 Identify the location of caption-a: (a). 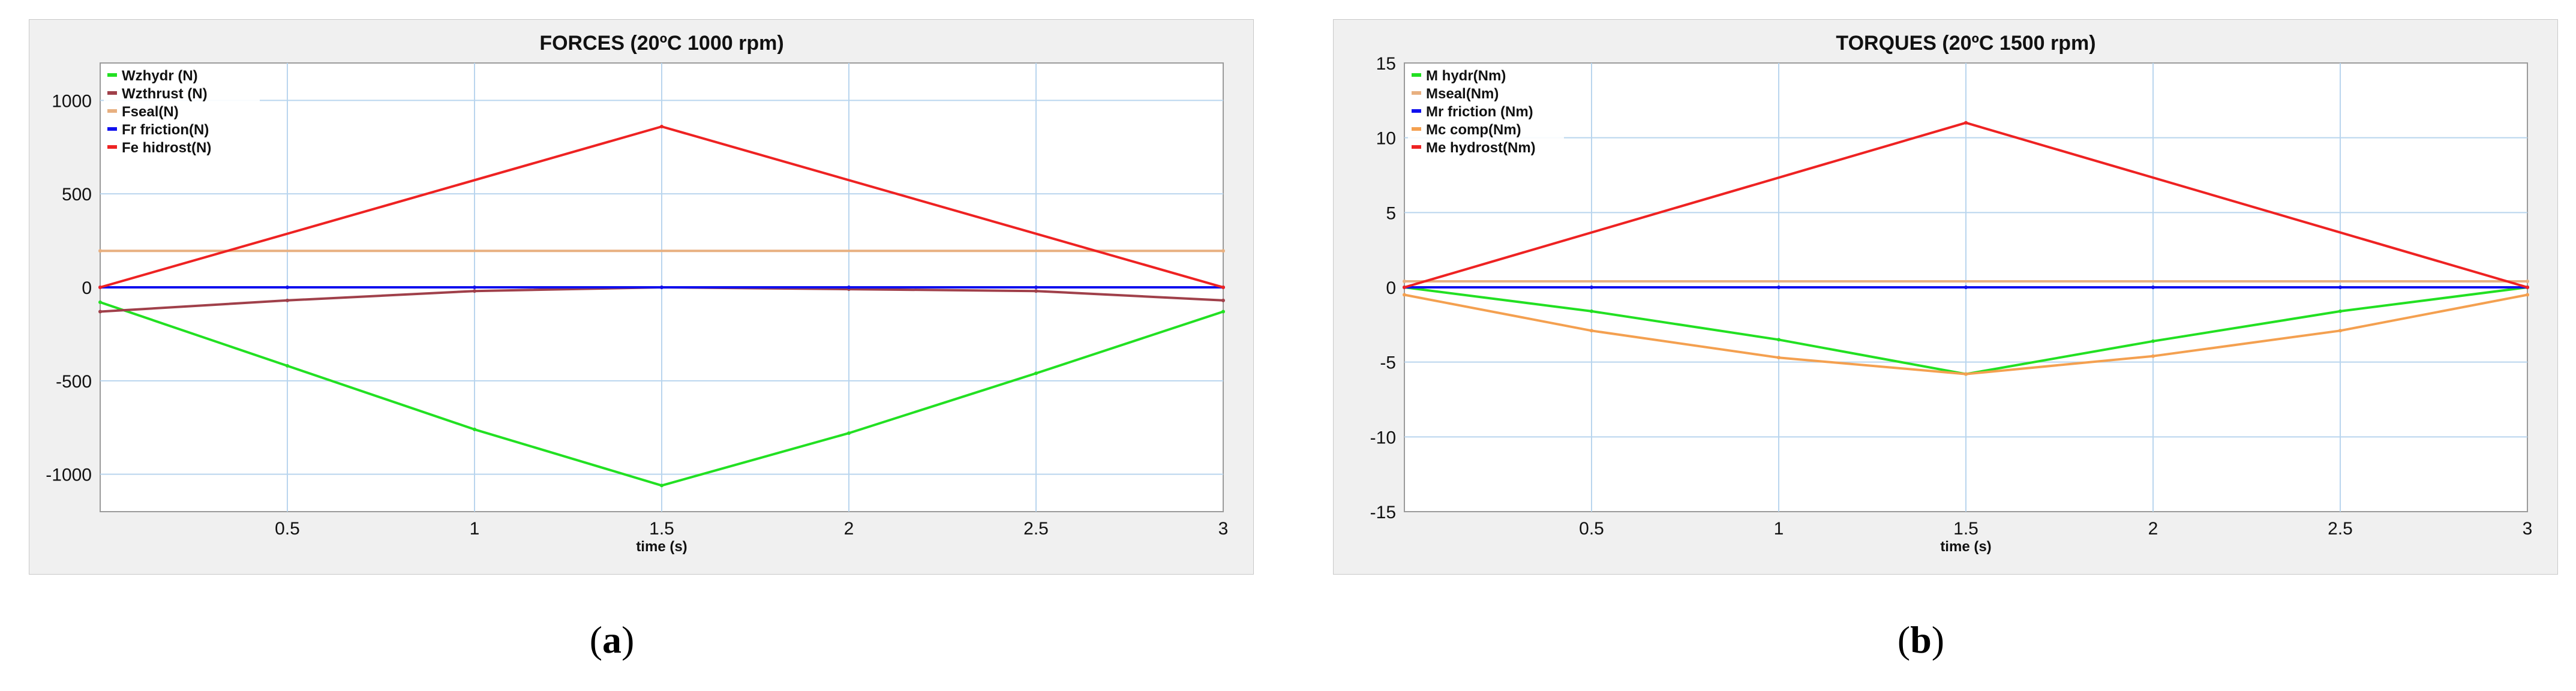
(612, 639).